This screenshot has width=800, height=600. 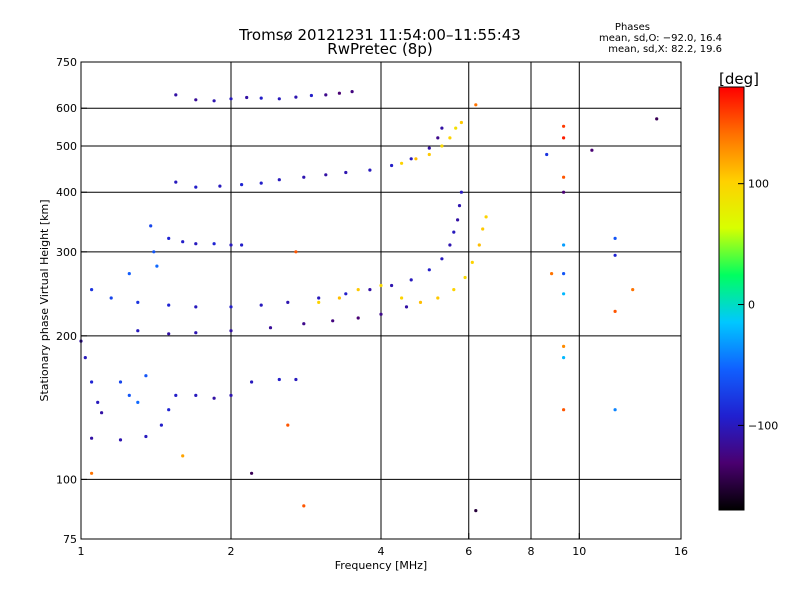 What do you see at coordinates (81, 551) in the screenshot?
I see `x-tick-label: 1` at bounding box center [81, 551].